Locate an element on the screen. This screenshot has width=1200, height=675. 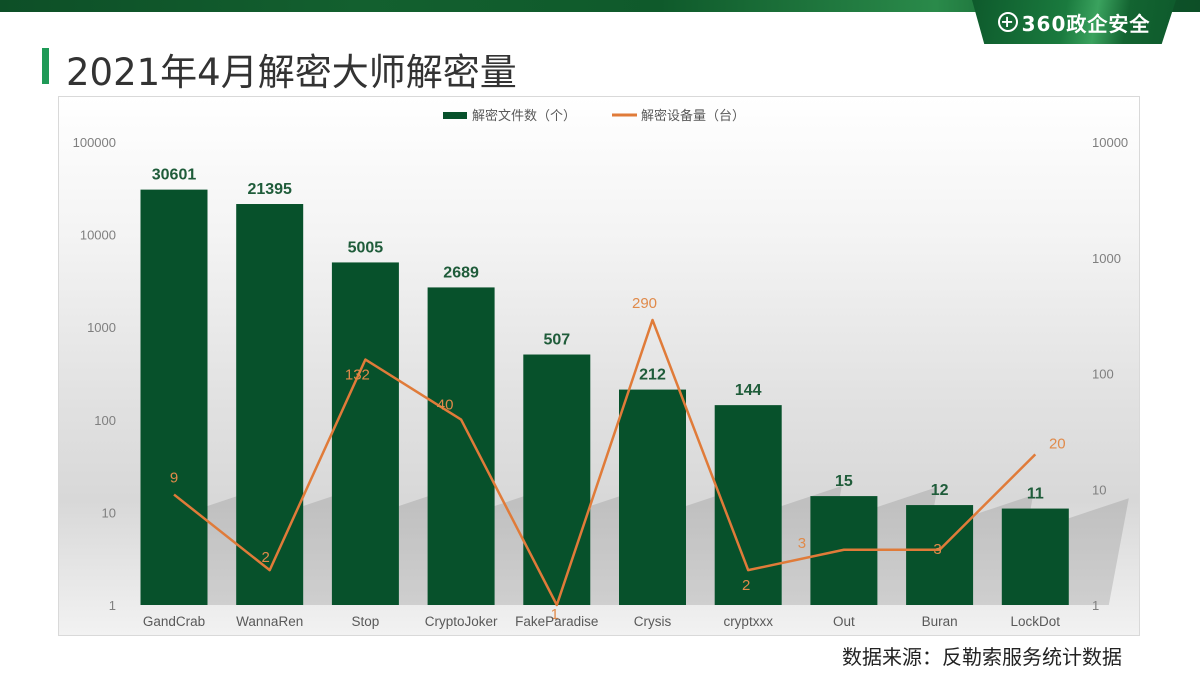
left-axis-tick: 100 is located at coordinates (105, 420).